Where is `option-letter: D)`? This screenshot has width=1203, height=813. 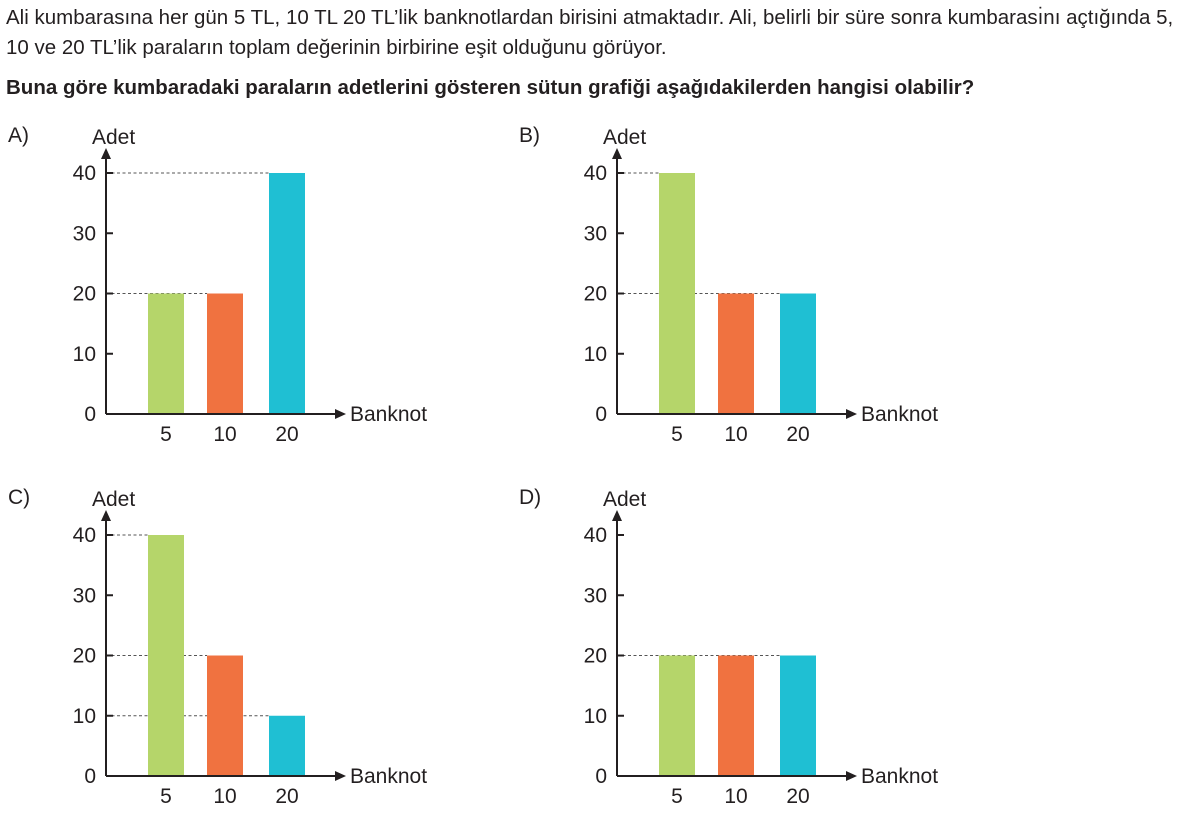 option-letter: D) is located at coordinates (530, 497).